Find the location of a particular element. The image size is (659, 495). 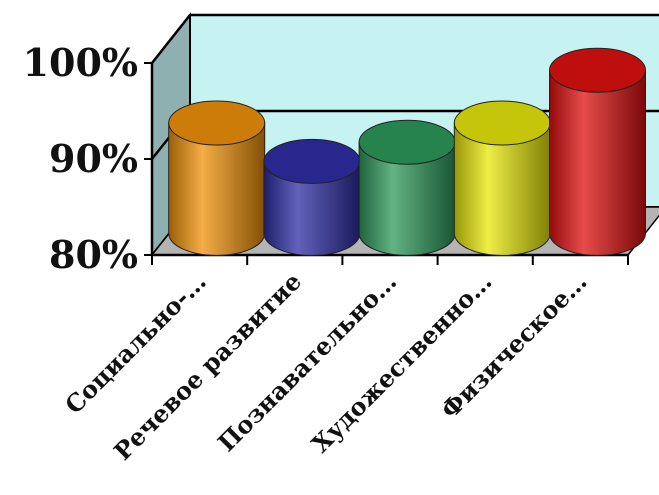

y-tick-label: 100% is located at coordinates (80, 62).